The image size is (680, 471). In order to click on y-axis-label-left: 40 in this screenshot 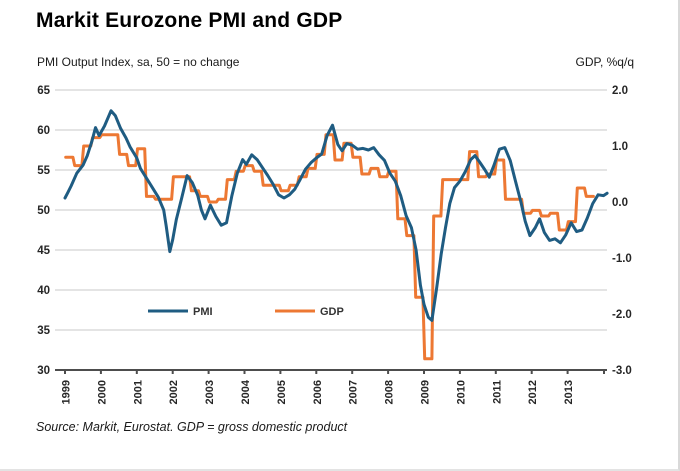, I will do `click(43, 291)`.